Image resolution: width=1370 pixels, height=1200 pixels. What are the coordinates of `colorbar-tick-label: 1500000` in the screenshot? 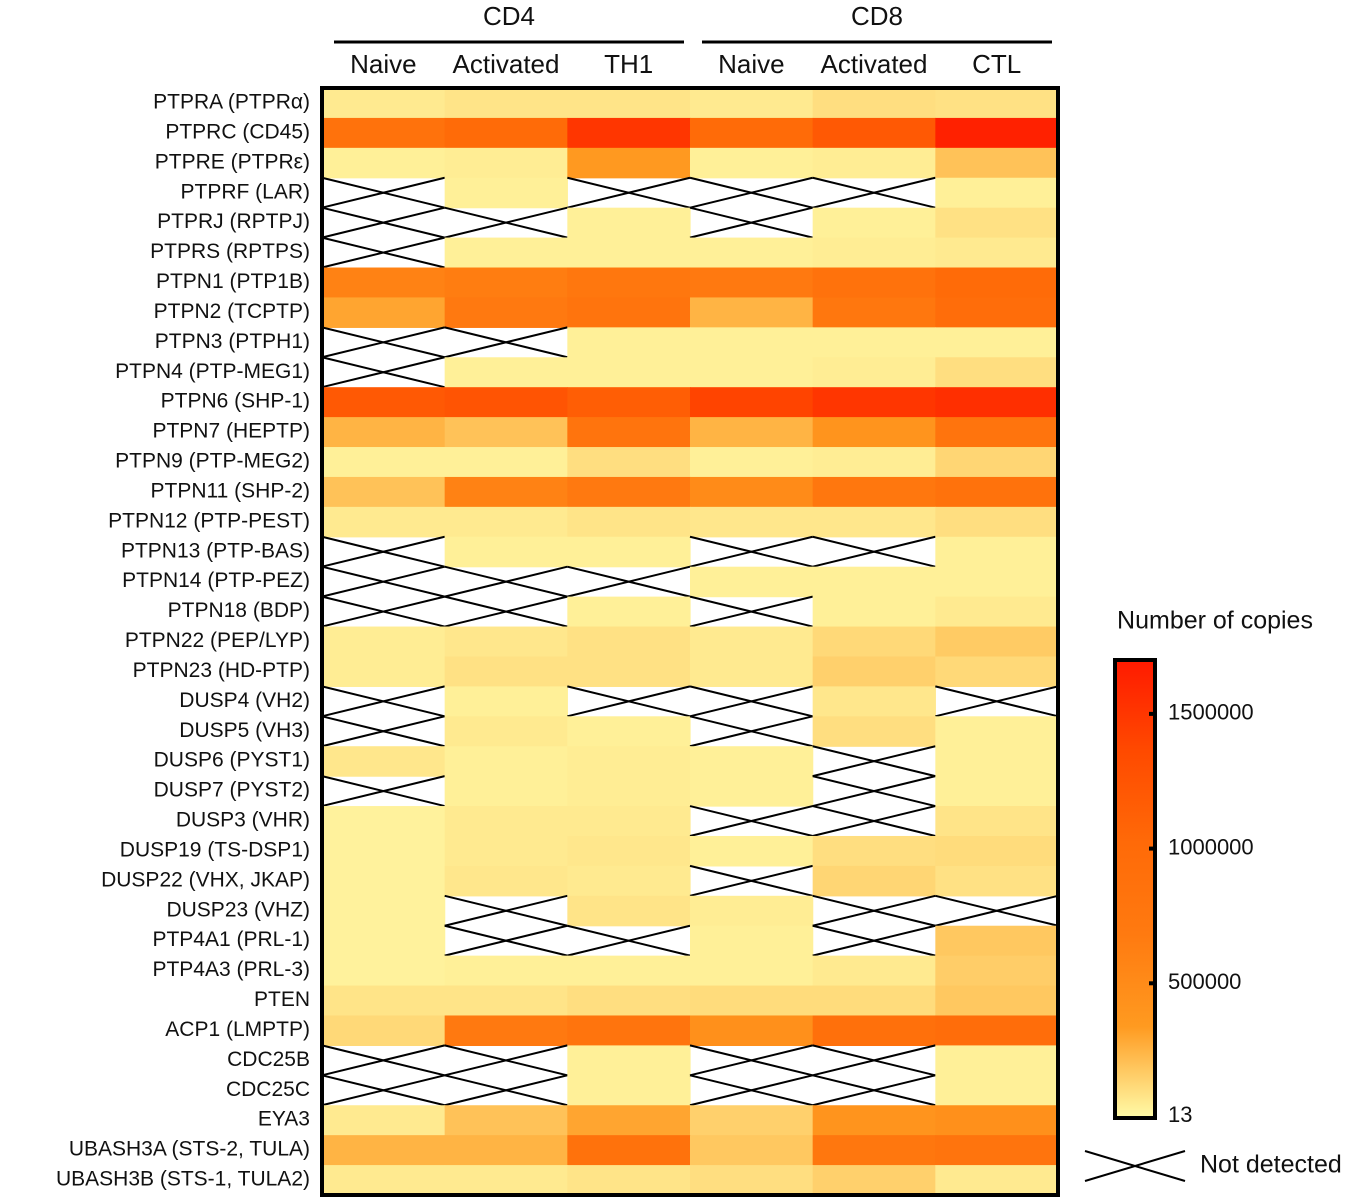 It's located at (1211, 712).